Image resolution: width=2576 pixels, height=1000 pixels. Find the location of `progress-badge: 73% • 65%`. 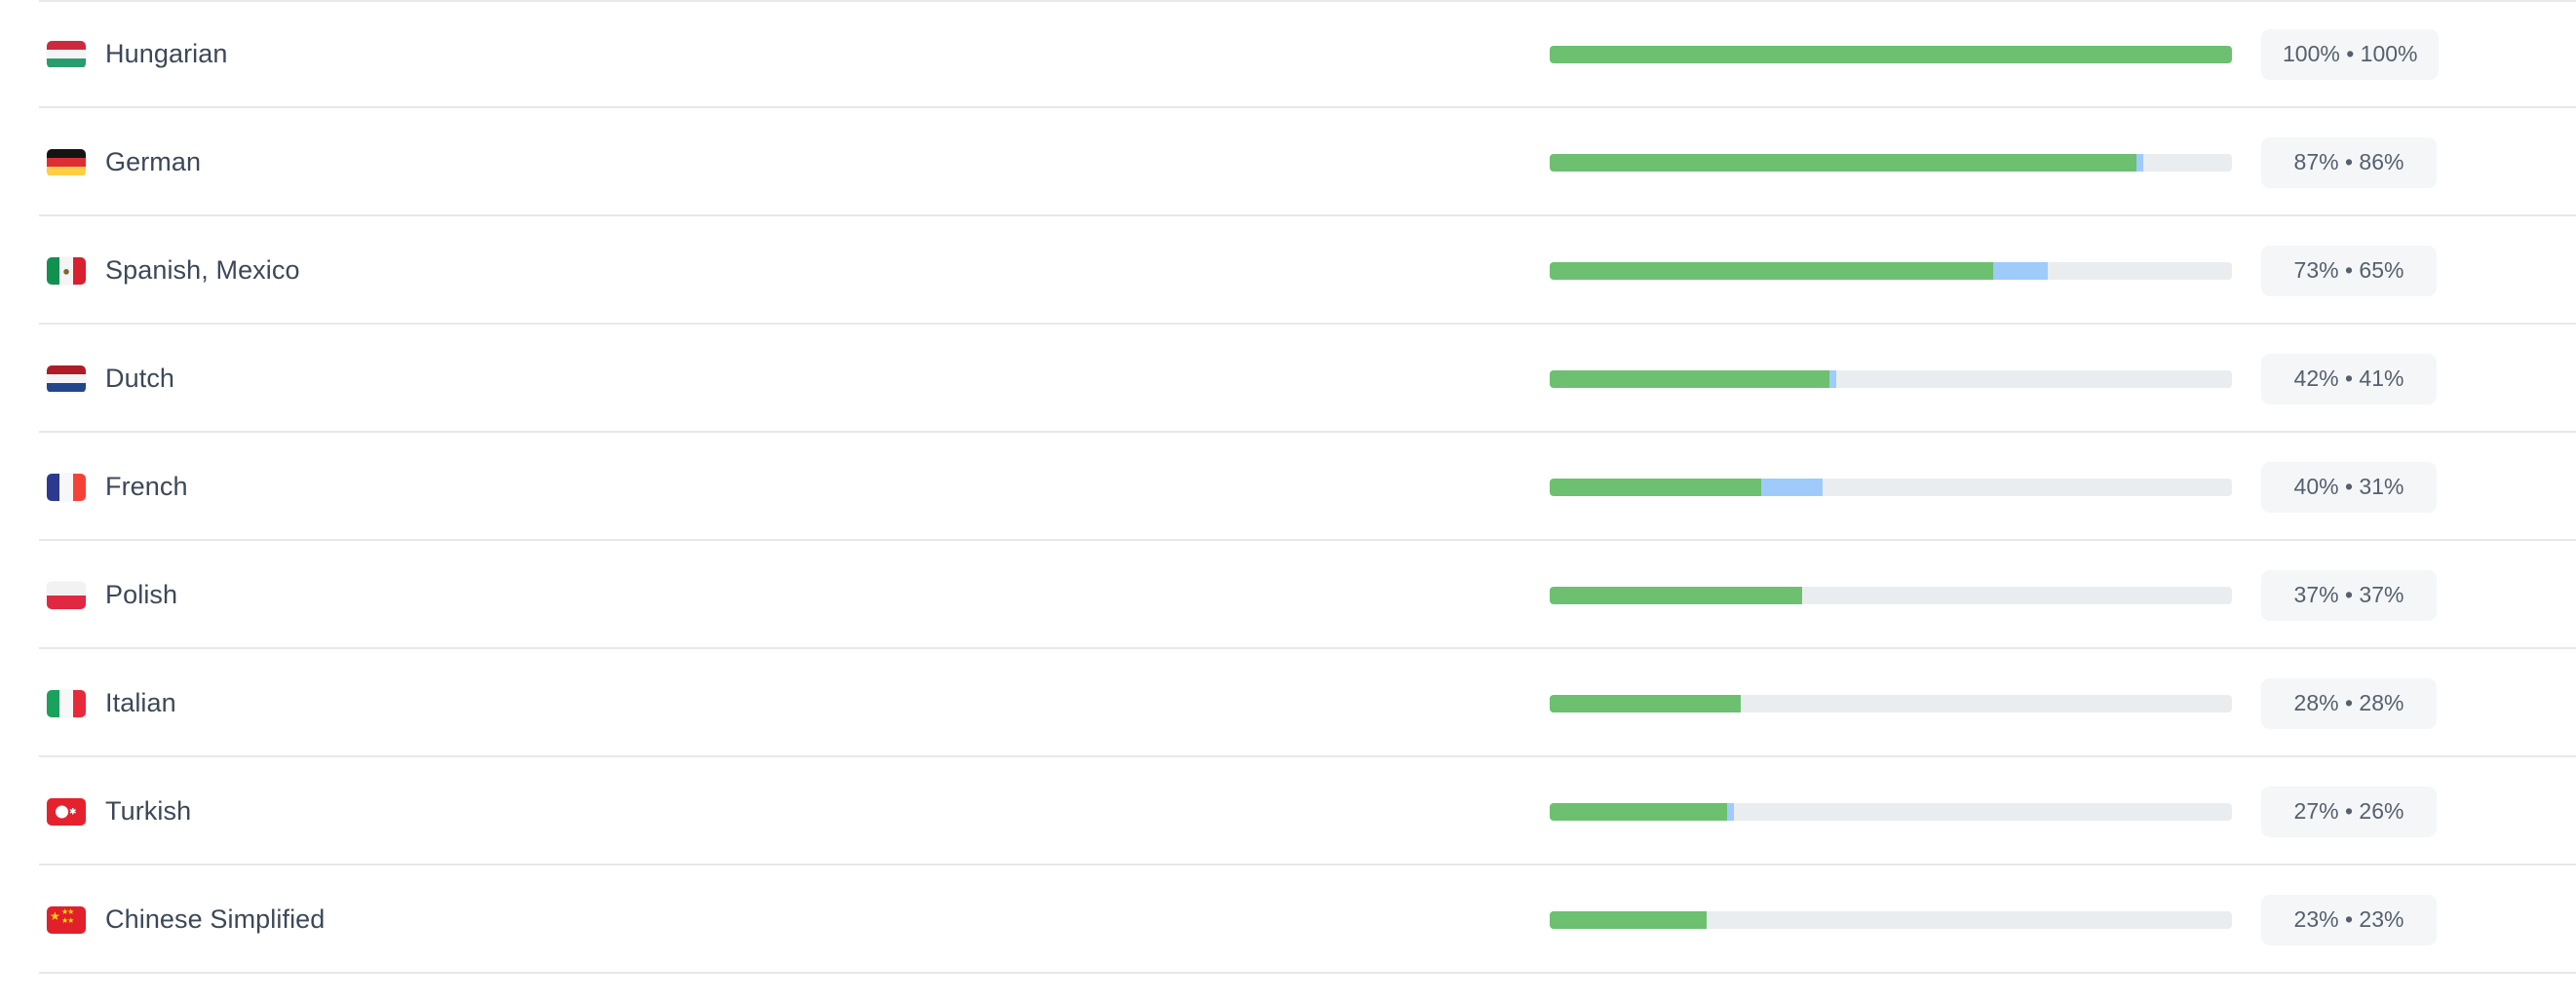

progress-badge: 73% • 65% is located at coordinates (2349, 270).